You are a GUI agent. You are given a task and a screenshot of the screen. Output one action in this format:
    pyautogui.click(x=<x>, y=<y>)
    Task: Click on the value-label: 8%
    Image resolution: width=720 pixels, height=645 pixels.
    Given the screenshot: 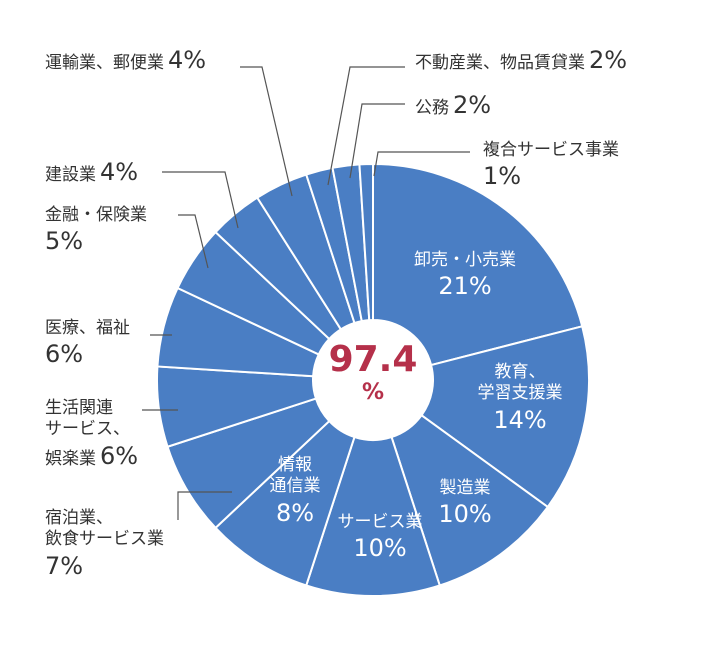 What is the action you would take?
    pyautogui.click(x=295, y=512)
    